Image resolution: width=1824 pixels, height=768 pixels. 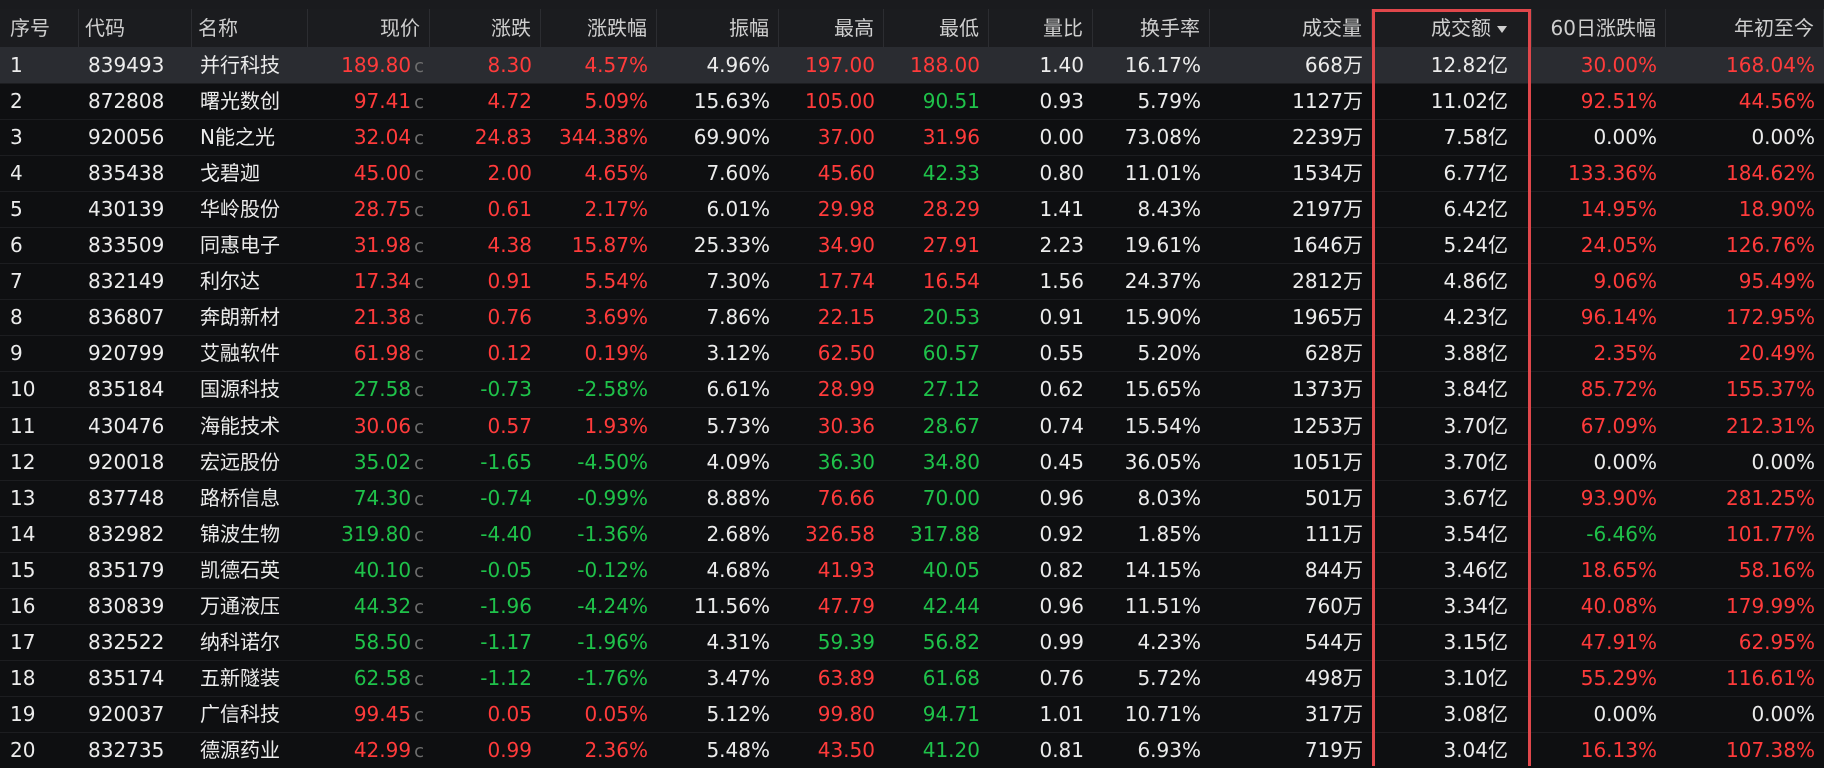 I want to click on table-cell: 28.67, so click(x=936, y=426).